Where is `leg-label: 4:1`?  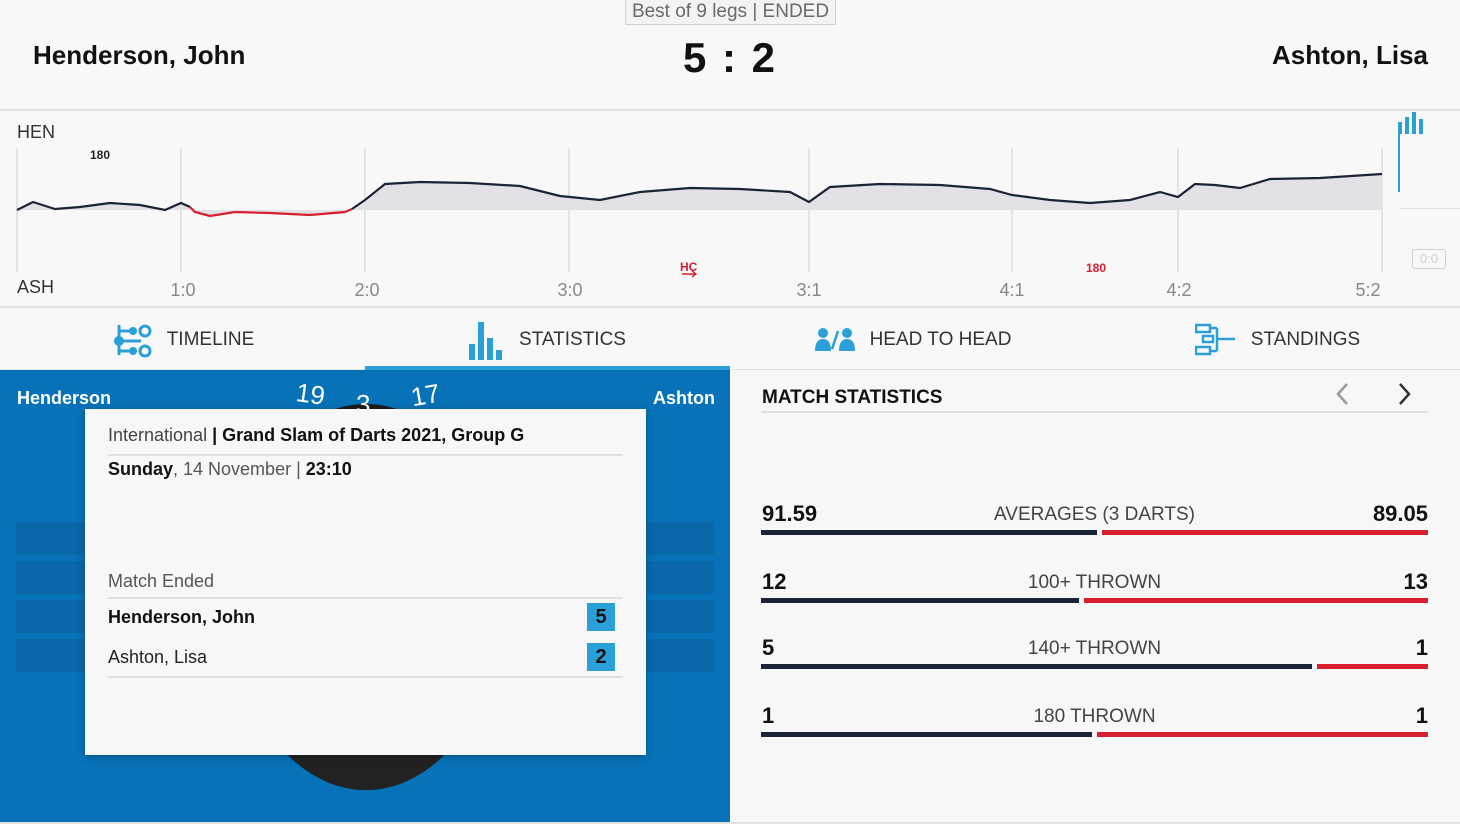 leg-label: 4:1 is located at coordinates (1011, 290).